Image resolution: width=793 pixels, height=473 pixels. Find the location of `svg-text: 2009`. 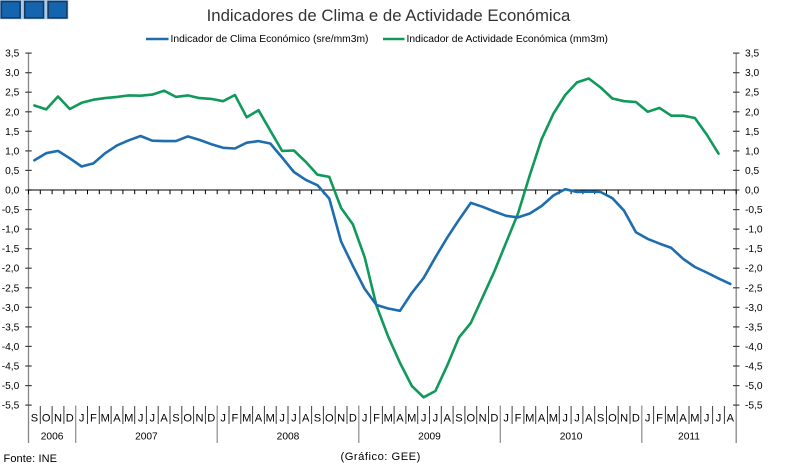

svg-text: 2009 is located at coordinates (429, 437).